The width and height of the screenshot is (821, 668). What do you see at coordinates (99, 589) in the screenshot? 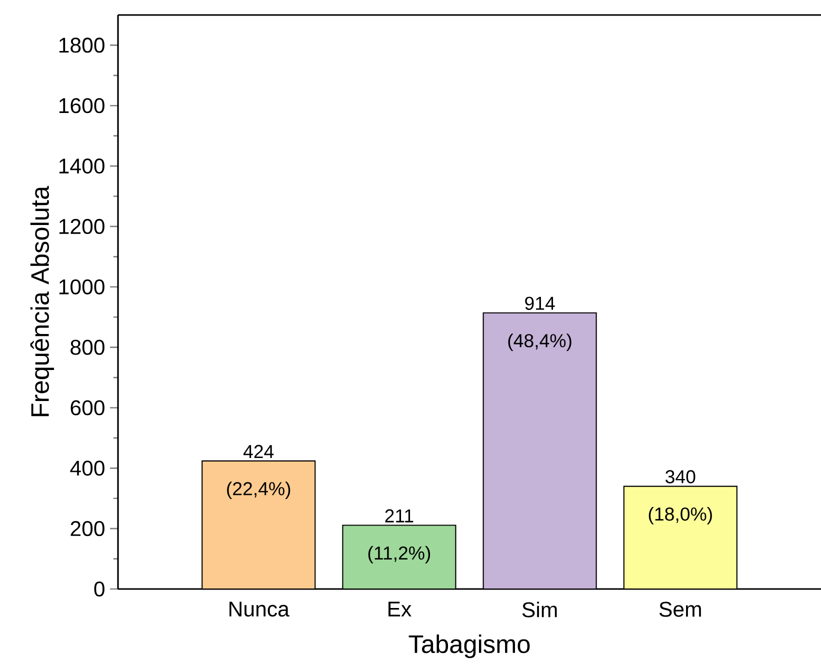
I see `y-tick-label: 0` at bounding box center [99, 589].